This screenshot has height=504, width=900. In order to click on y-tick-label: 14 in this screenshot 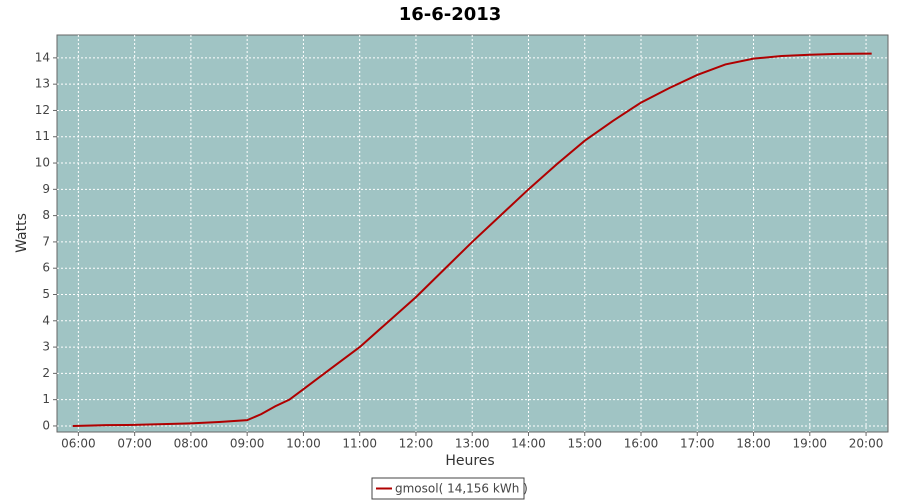, I will do `click(42, 57)`.